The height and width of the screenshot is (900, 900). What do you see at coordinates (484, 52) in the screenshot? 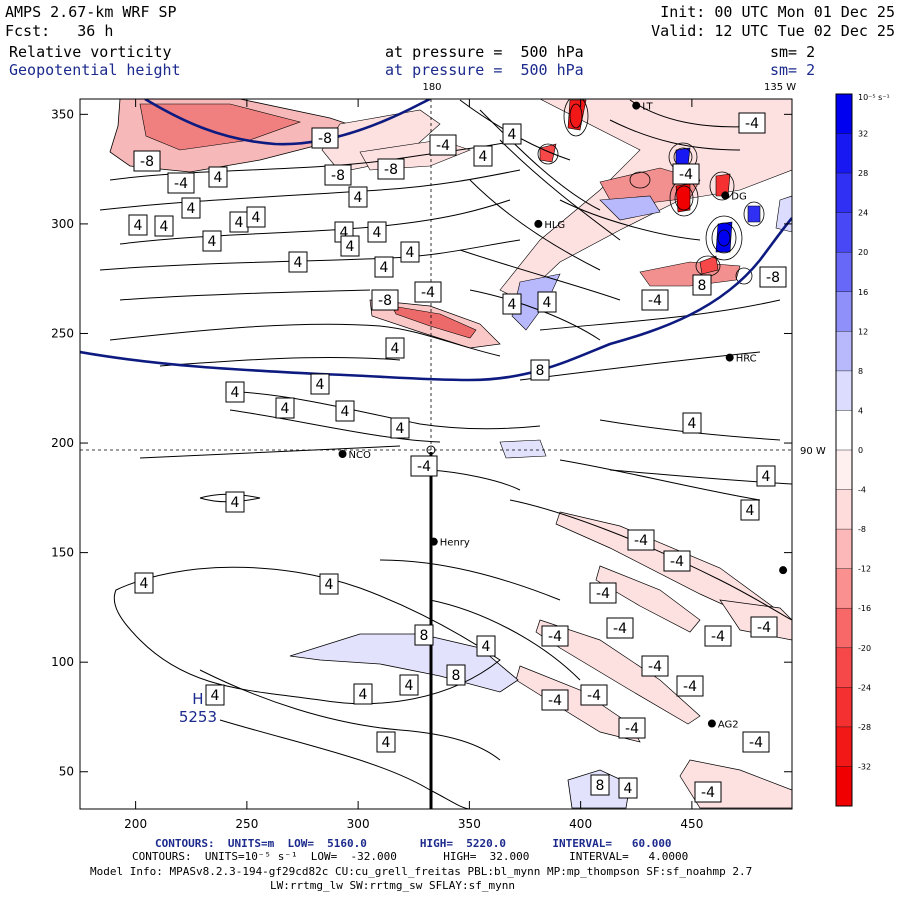
I see `field1-pressure: at pressure = 500 hPa` at bounding box center [484, 52].